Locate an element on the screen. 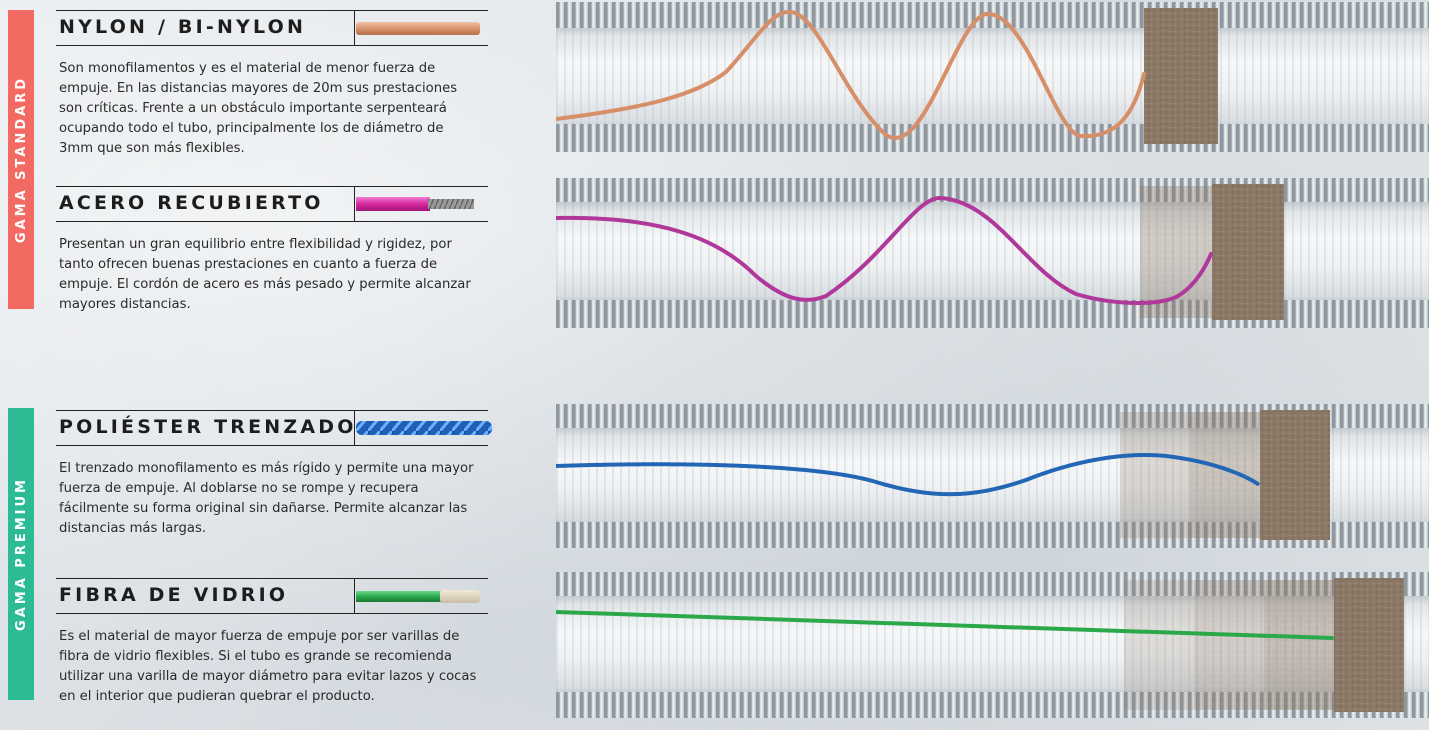 The image size is (1429, 730). fiberglass-rod-sample is located at coordinates (418, 596).